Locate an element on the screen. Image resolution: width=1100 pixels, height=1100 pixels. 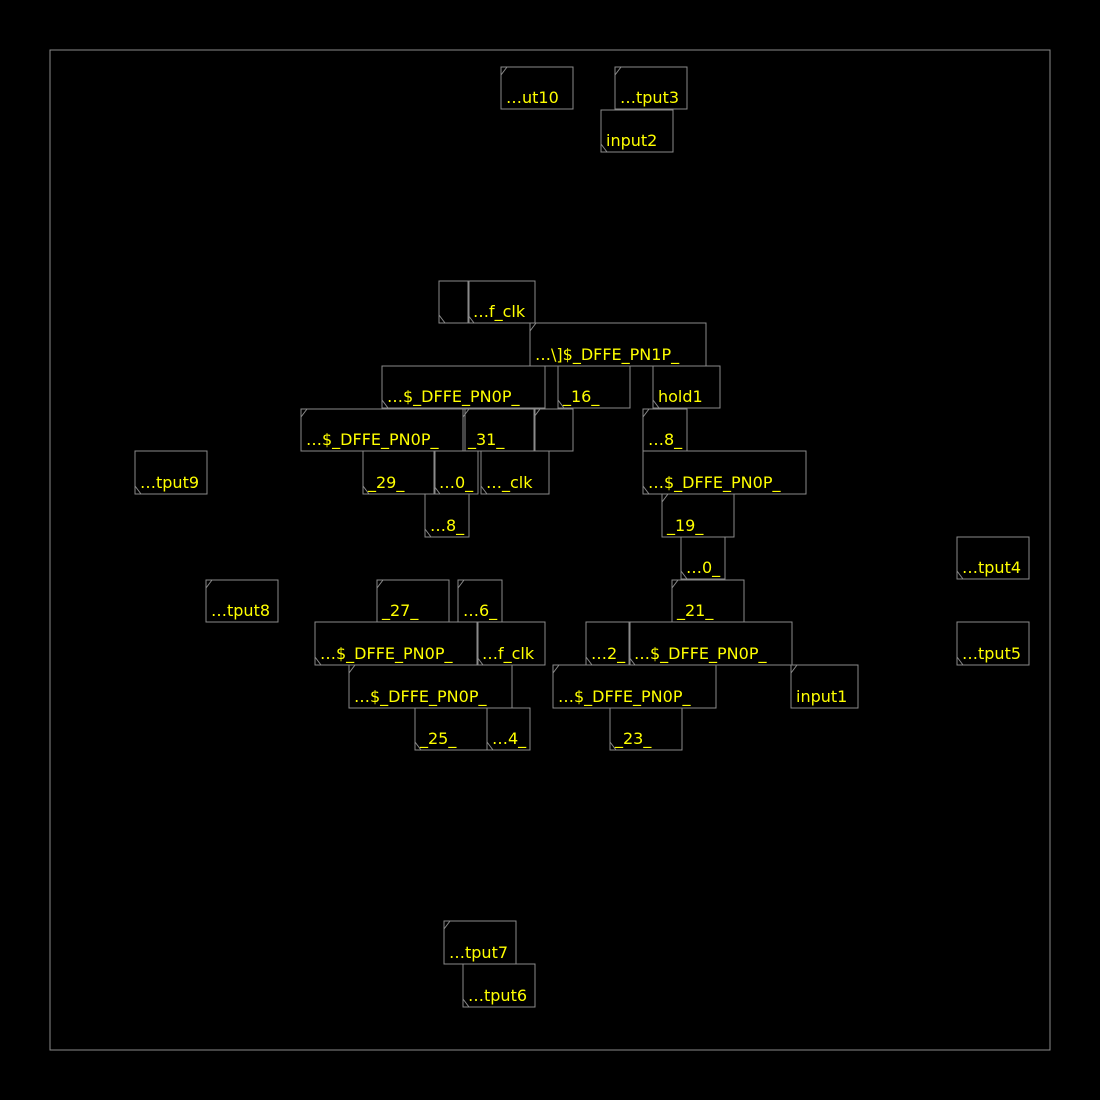
cell-label: _29_ is located at coordinates (386, 483).